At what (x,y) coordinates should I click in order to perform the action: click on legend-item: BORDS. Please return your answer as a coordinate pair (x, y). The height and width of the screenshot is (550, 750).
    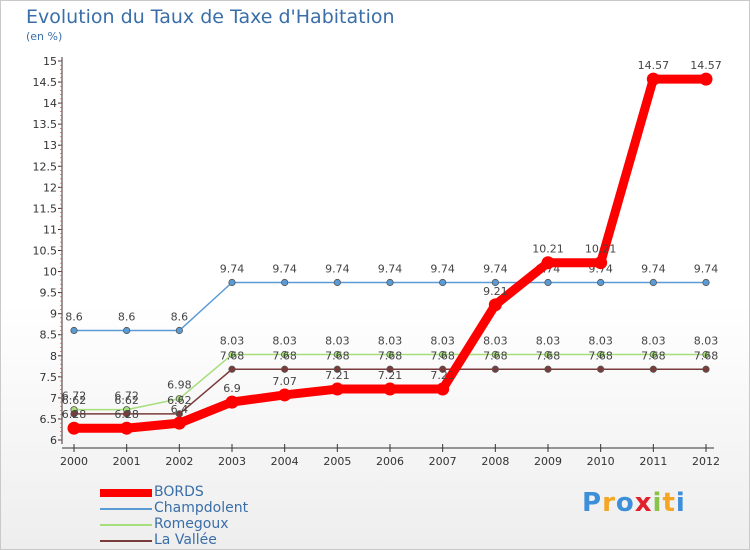
    Looking at the image, I should click on (210, 492).